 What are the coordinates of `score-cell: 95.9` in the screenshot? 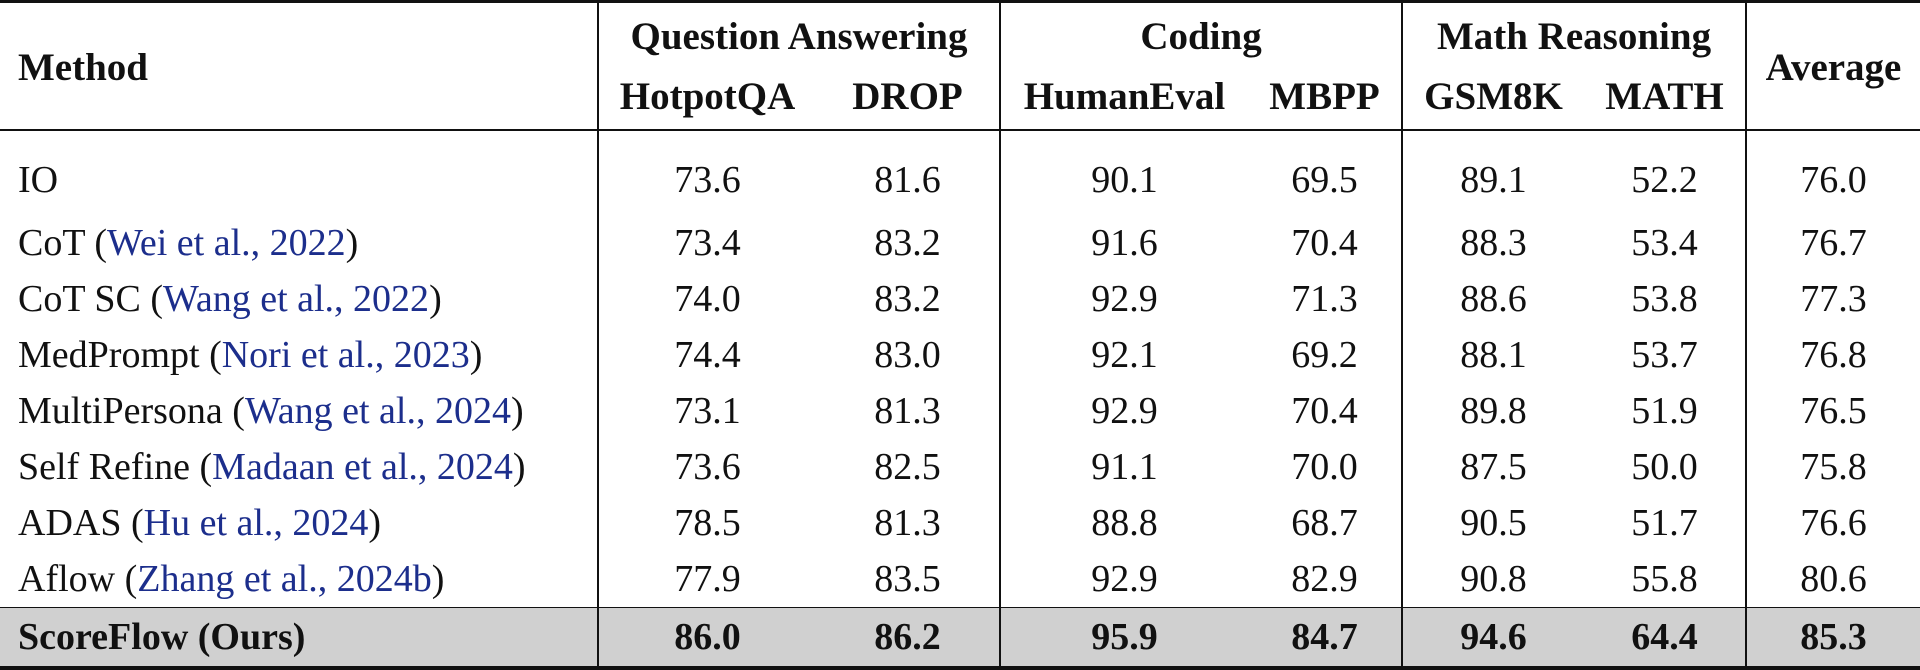 It's located at (1123, 638).